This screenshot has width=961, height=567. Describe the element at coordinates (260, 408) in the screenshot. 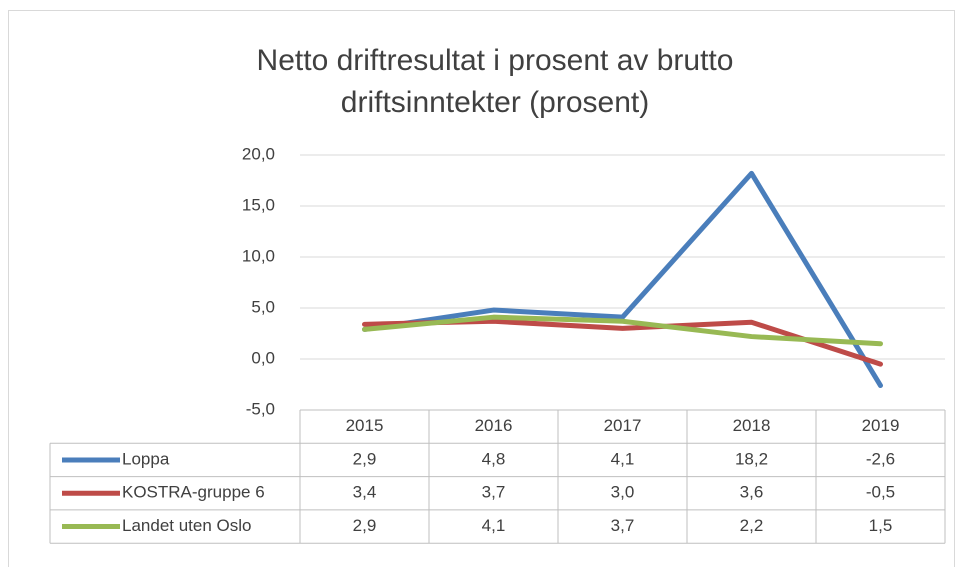

I see `y-tick-label: -5,0` at that location.